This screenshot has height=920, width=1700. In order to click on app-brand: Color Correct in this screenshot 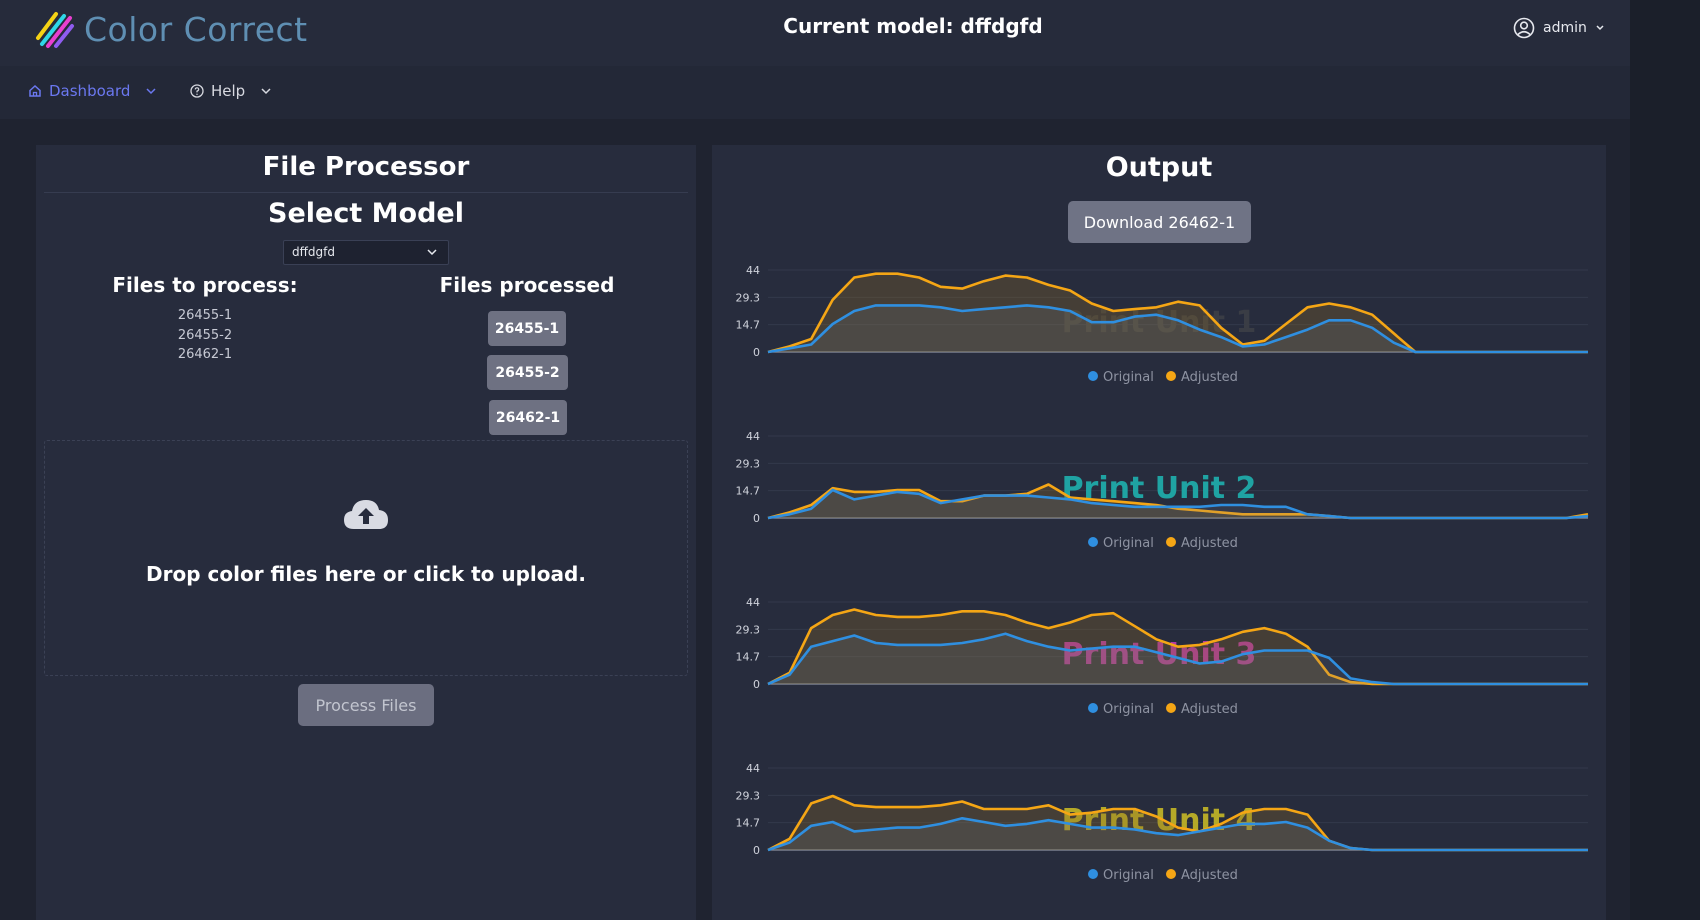, I will do `click(196, 29)`.